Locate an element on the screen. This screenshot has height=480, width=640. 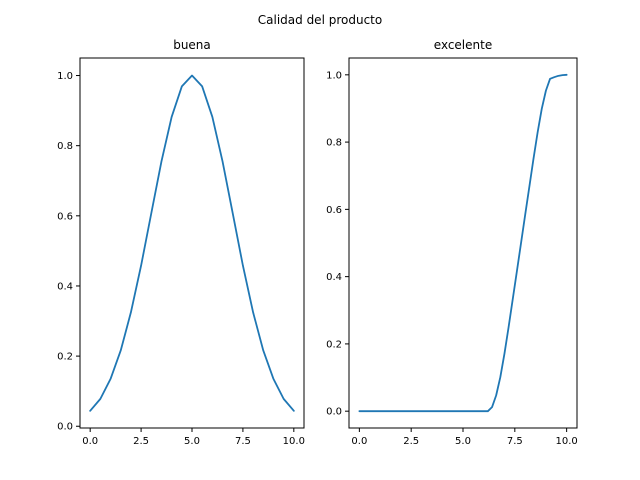
figure-title: Calidad del producto is located at coordinates (320, 20).